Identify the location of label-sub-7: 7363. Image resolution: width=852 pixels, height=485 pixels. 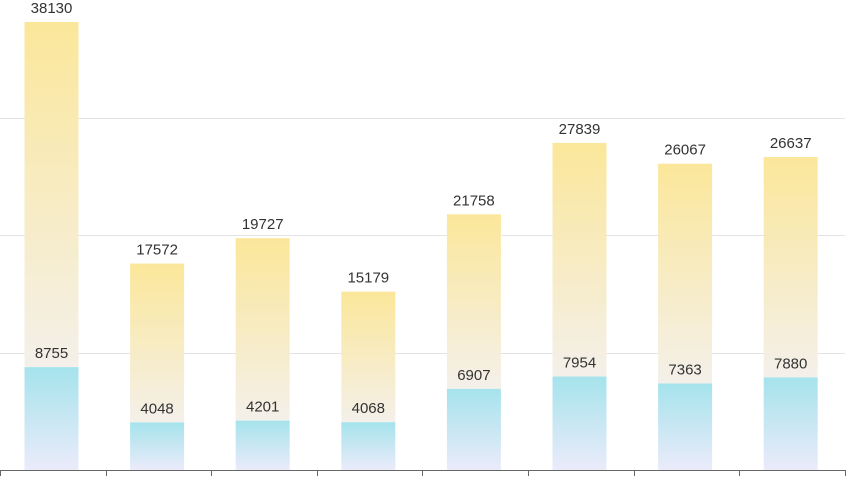
(684, 369).